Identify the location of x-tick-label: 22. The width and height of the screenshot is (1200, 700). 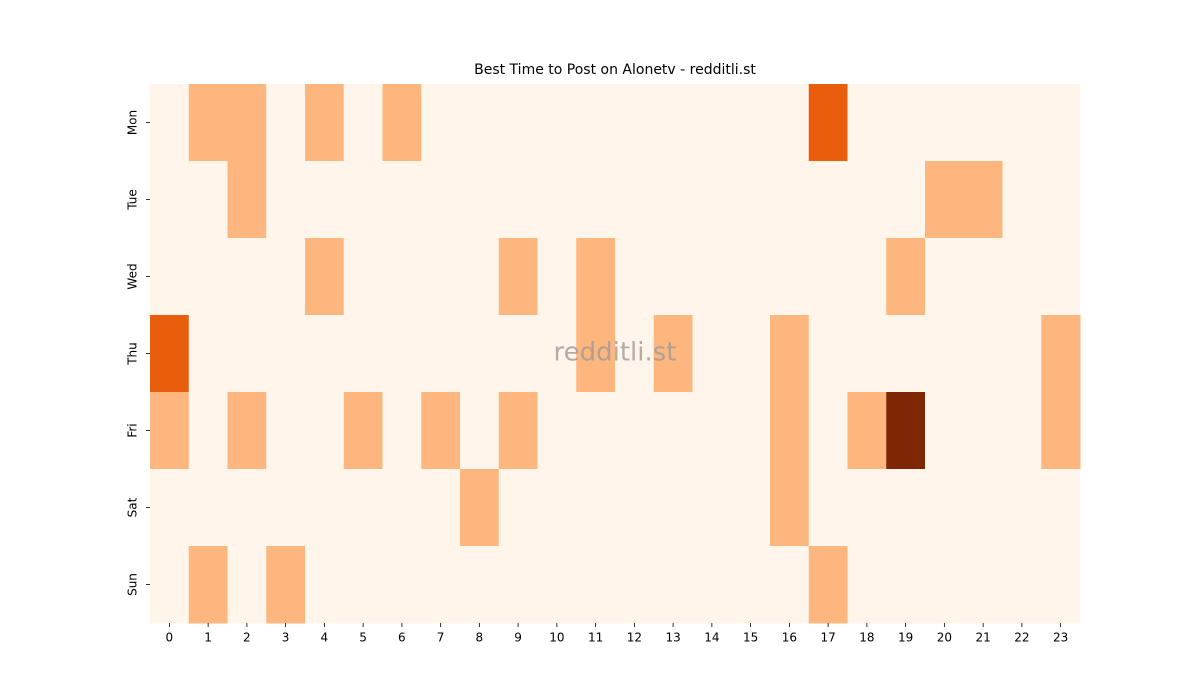
(1021, 638).